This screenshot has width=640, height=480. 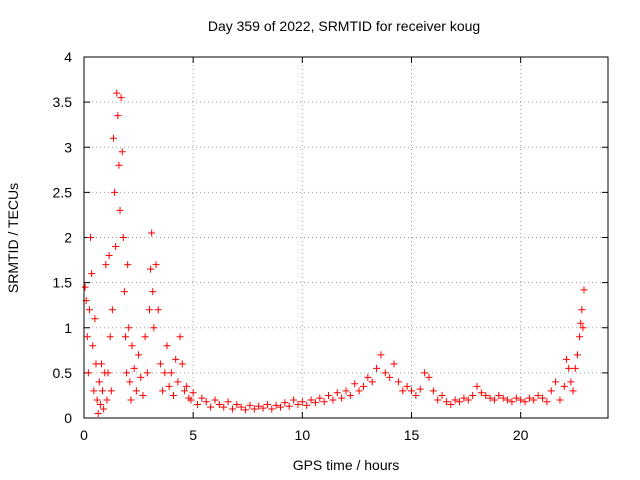 What do you see at coordinates (521, 435) in the screenshot?
I see `x-tick-label: 20` at bounding box center [521, 435].